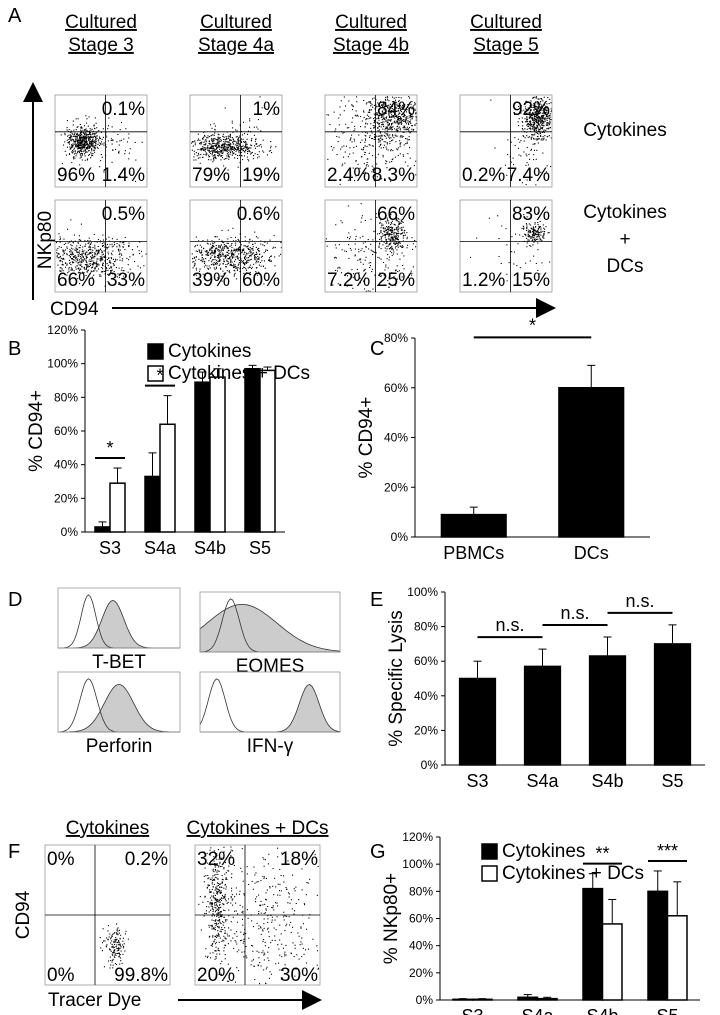 The image size is (720, 1015). I want to click on histogram-label: IFN-γ, so click(270, 746).